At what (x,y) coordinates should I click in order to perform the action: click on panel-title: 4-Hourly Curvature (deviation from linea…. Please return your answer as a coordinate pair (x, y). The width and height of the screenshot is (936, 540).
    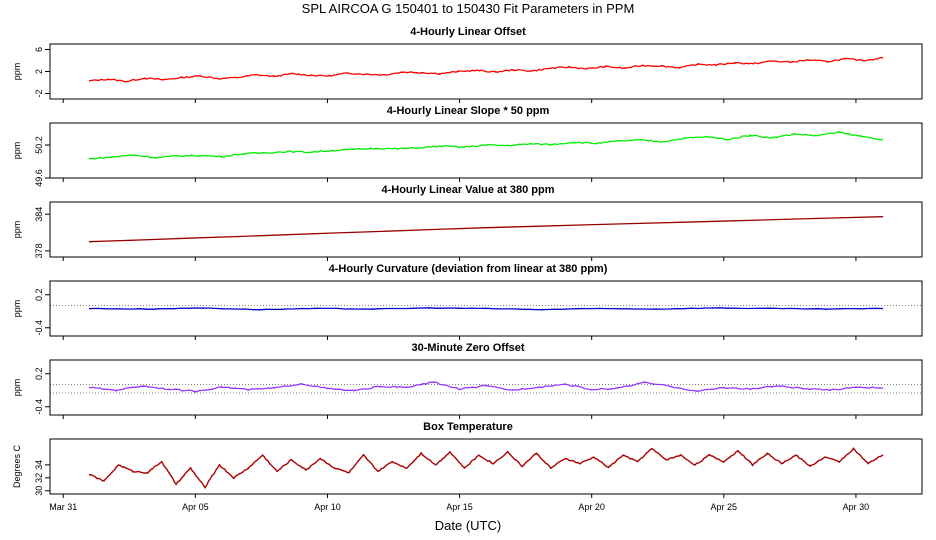
    Looking at the image, I should click on (468, 269).